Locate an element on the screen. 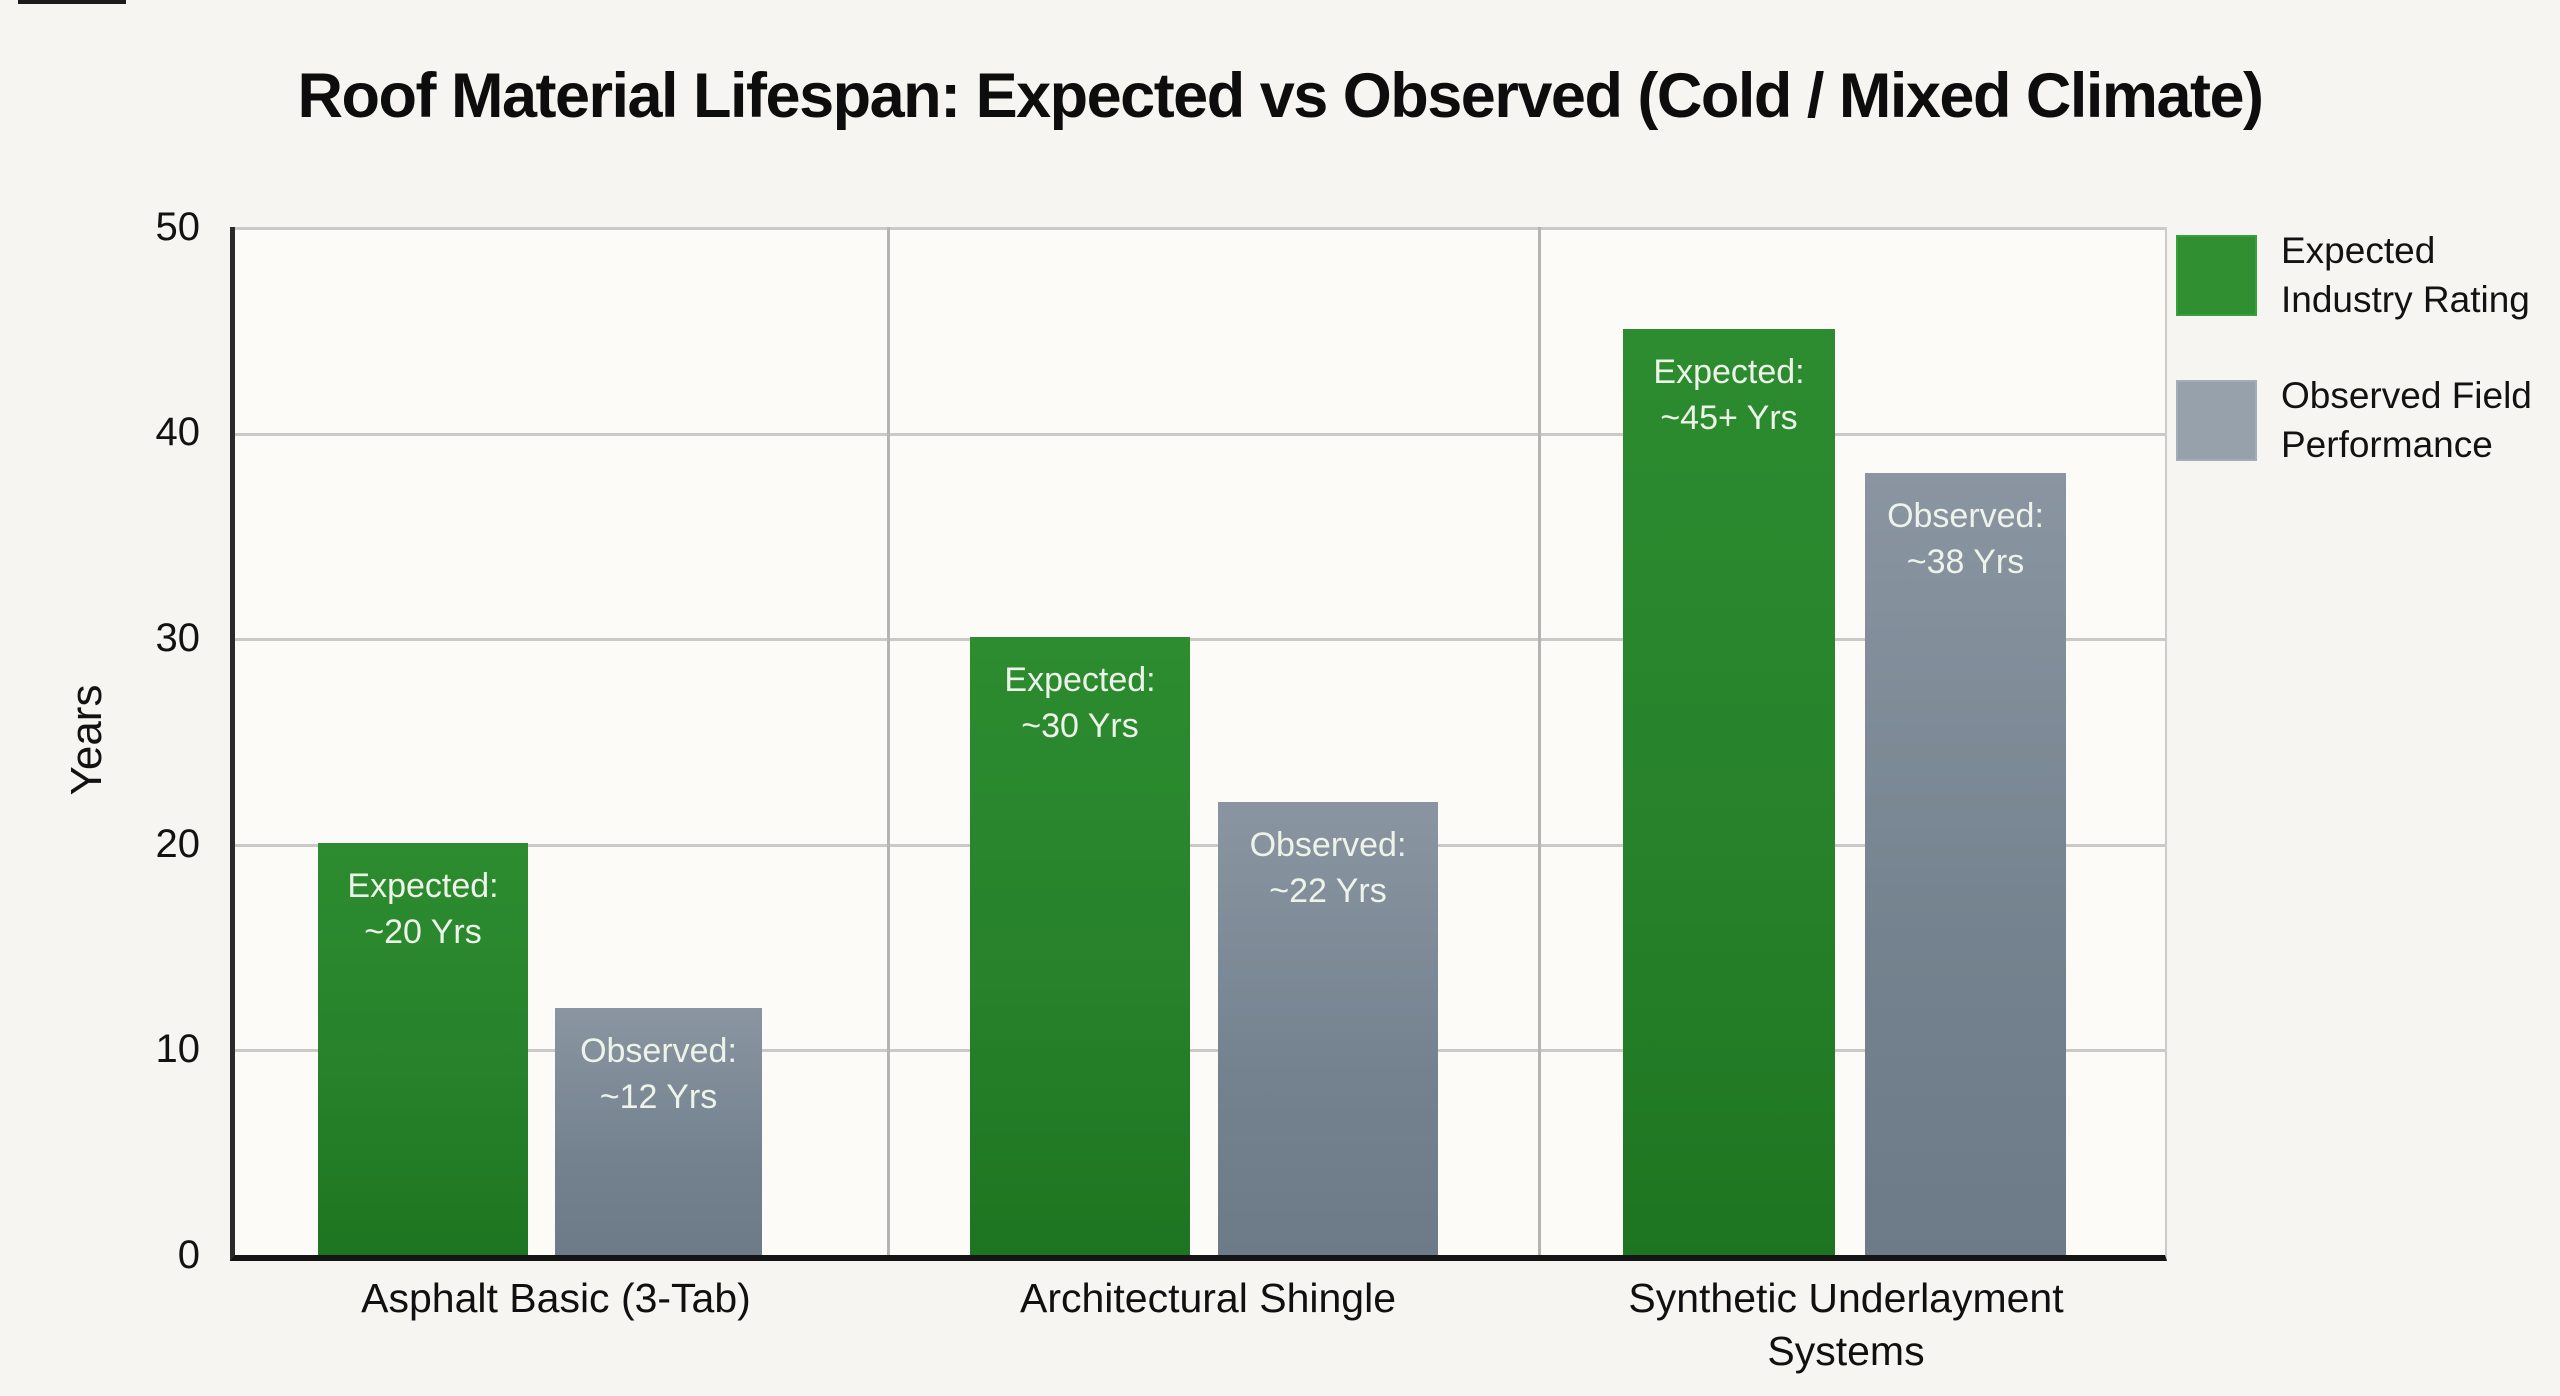 Image resolution: width=2560 pixels, height=1396 pixels. edge-artifact is located at coordinates (72, 2).